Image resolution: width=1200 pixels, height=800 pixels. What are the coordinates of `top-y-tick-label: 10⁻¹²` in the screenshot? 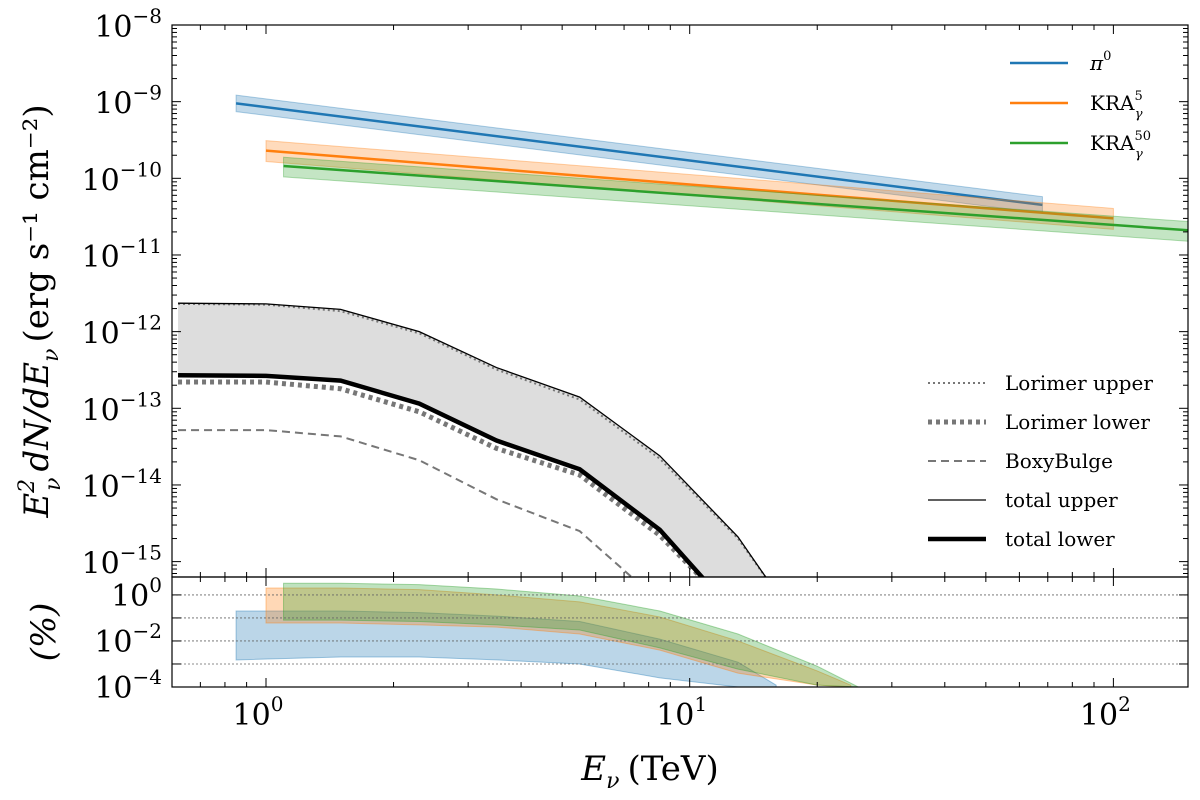 It's located at (122, 331).